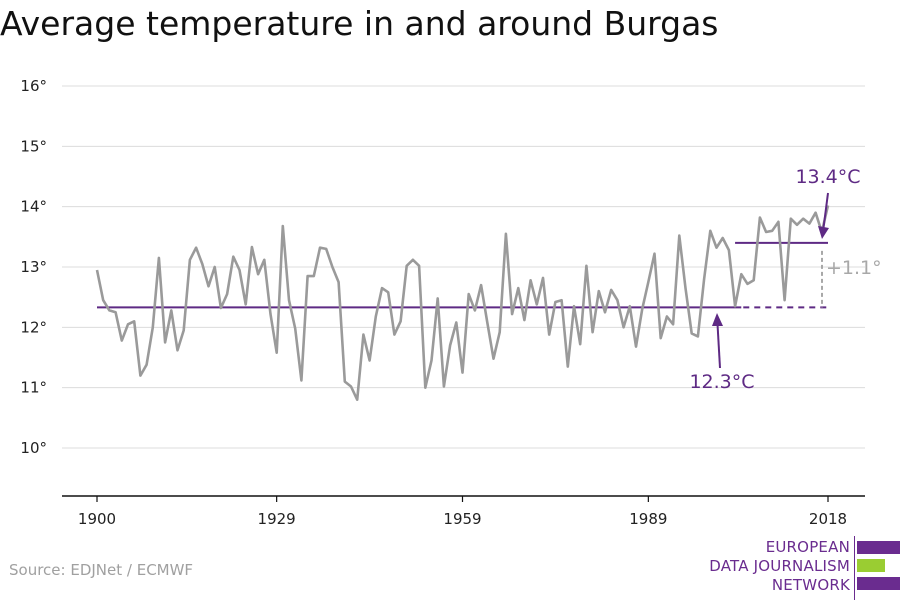 The height and width of the screenshot is (600, 900). I want to click on x-tick-1: 1929, so click(277, 519).